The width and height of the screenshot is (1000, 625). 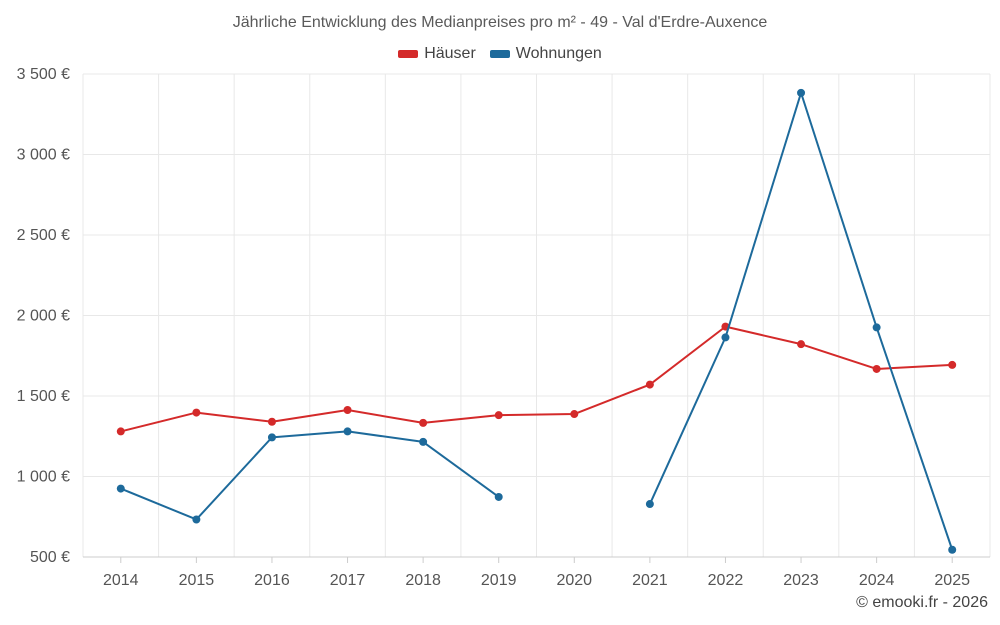 I want to click on legend-label-houses: Häuser, so click(x=450, y=53).